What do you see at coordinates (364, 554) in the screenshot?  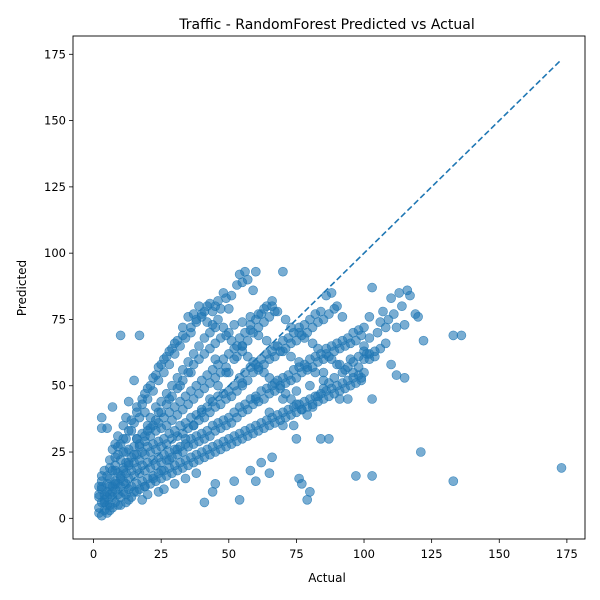 I see `x-tick-label: 100` at bounding box center [364, 554].